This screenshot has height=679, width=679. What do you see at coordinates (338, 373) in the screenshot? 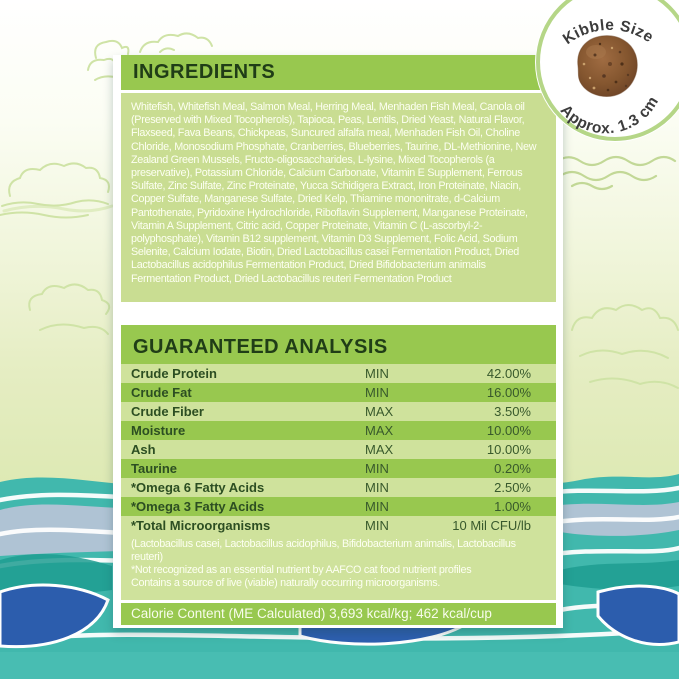
I see `table-row: Crude Protein MIN 42.00%` at bounding box center [338, 373].